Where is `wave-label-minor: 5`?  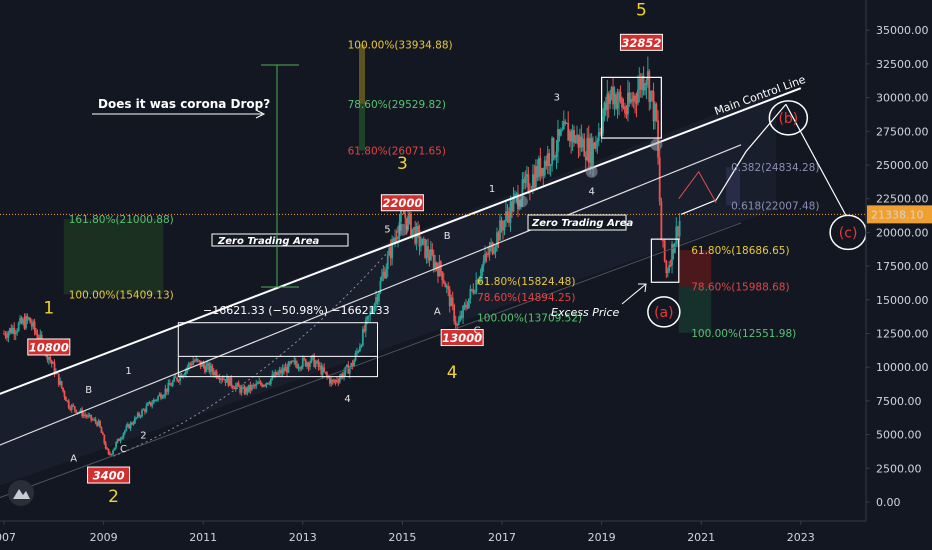 wave-label-minor: 5 is located at coordinates (387, 229).